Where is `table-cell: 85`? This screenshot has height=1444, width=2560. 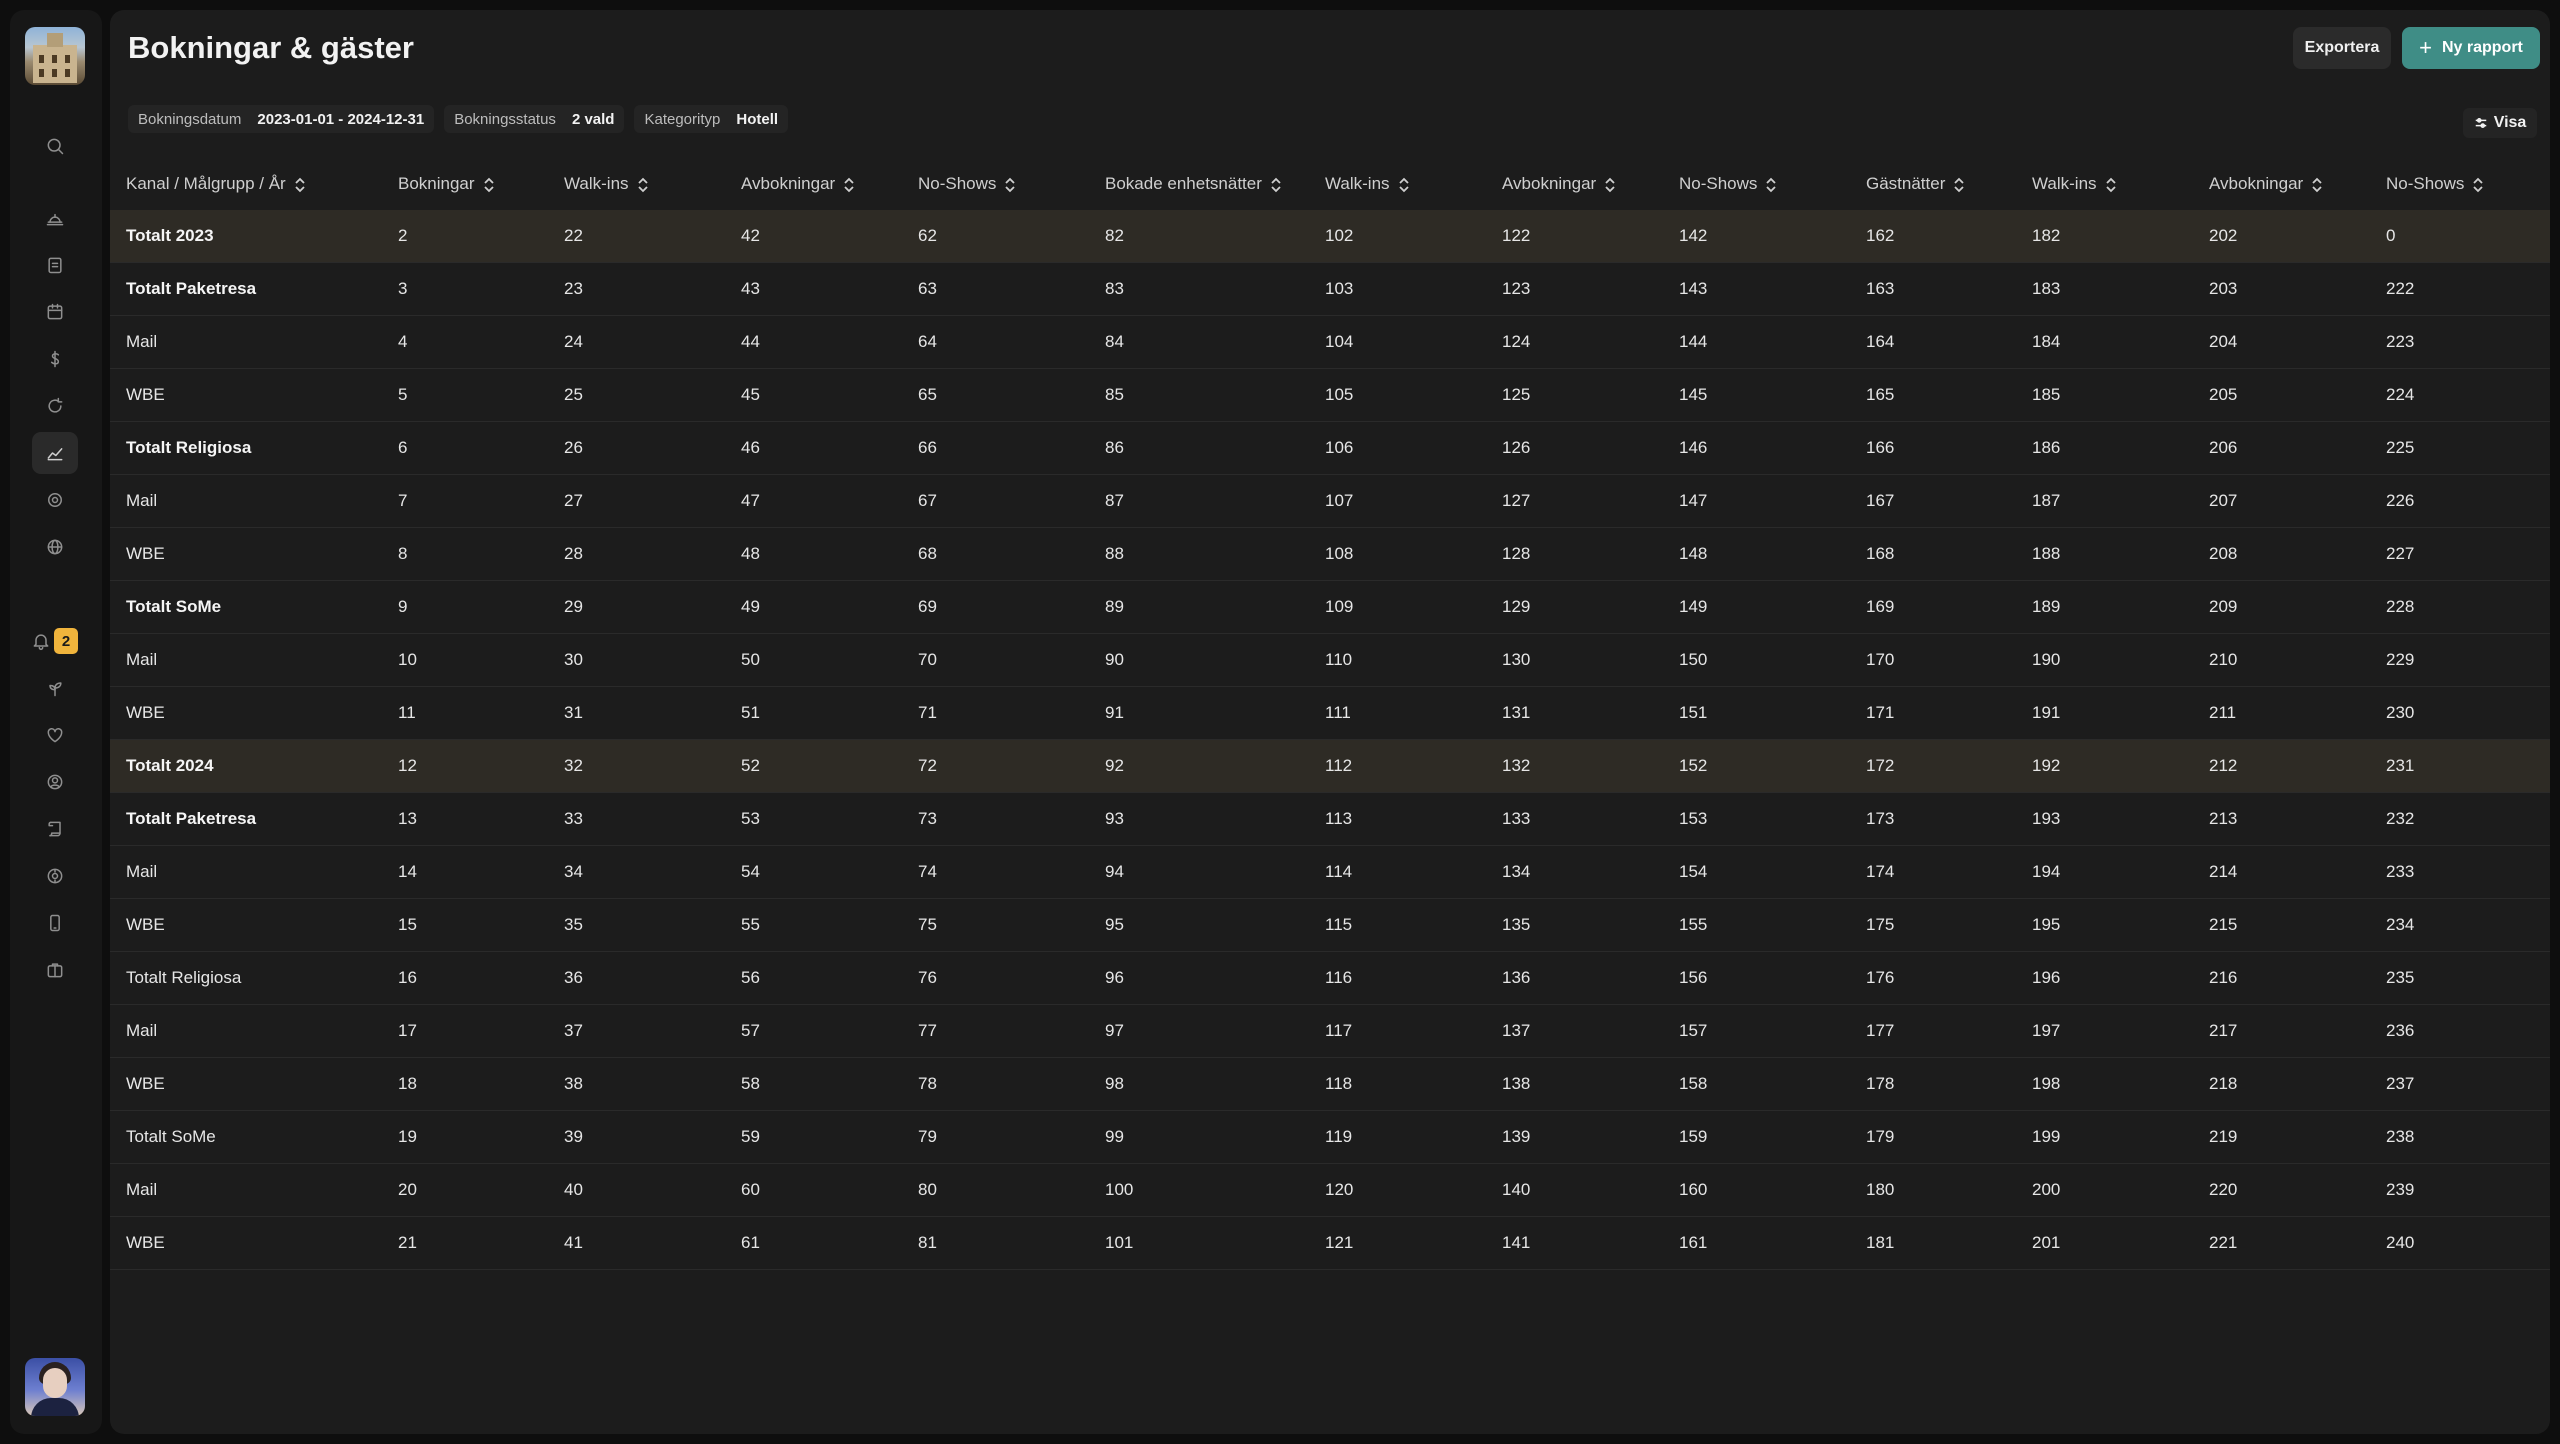
table-cell: 85 is located at coordinates (1199, 395).